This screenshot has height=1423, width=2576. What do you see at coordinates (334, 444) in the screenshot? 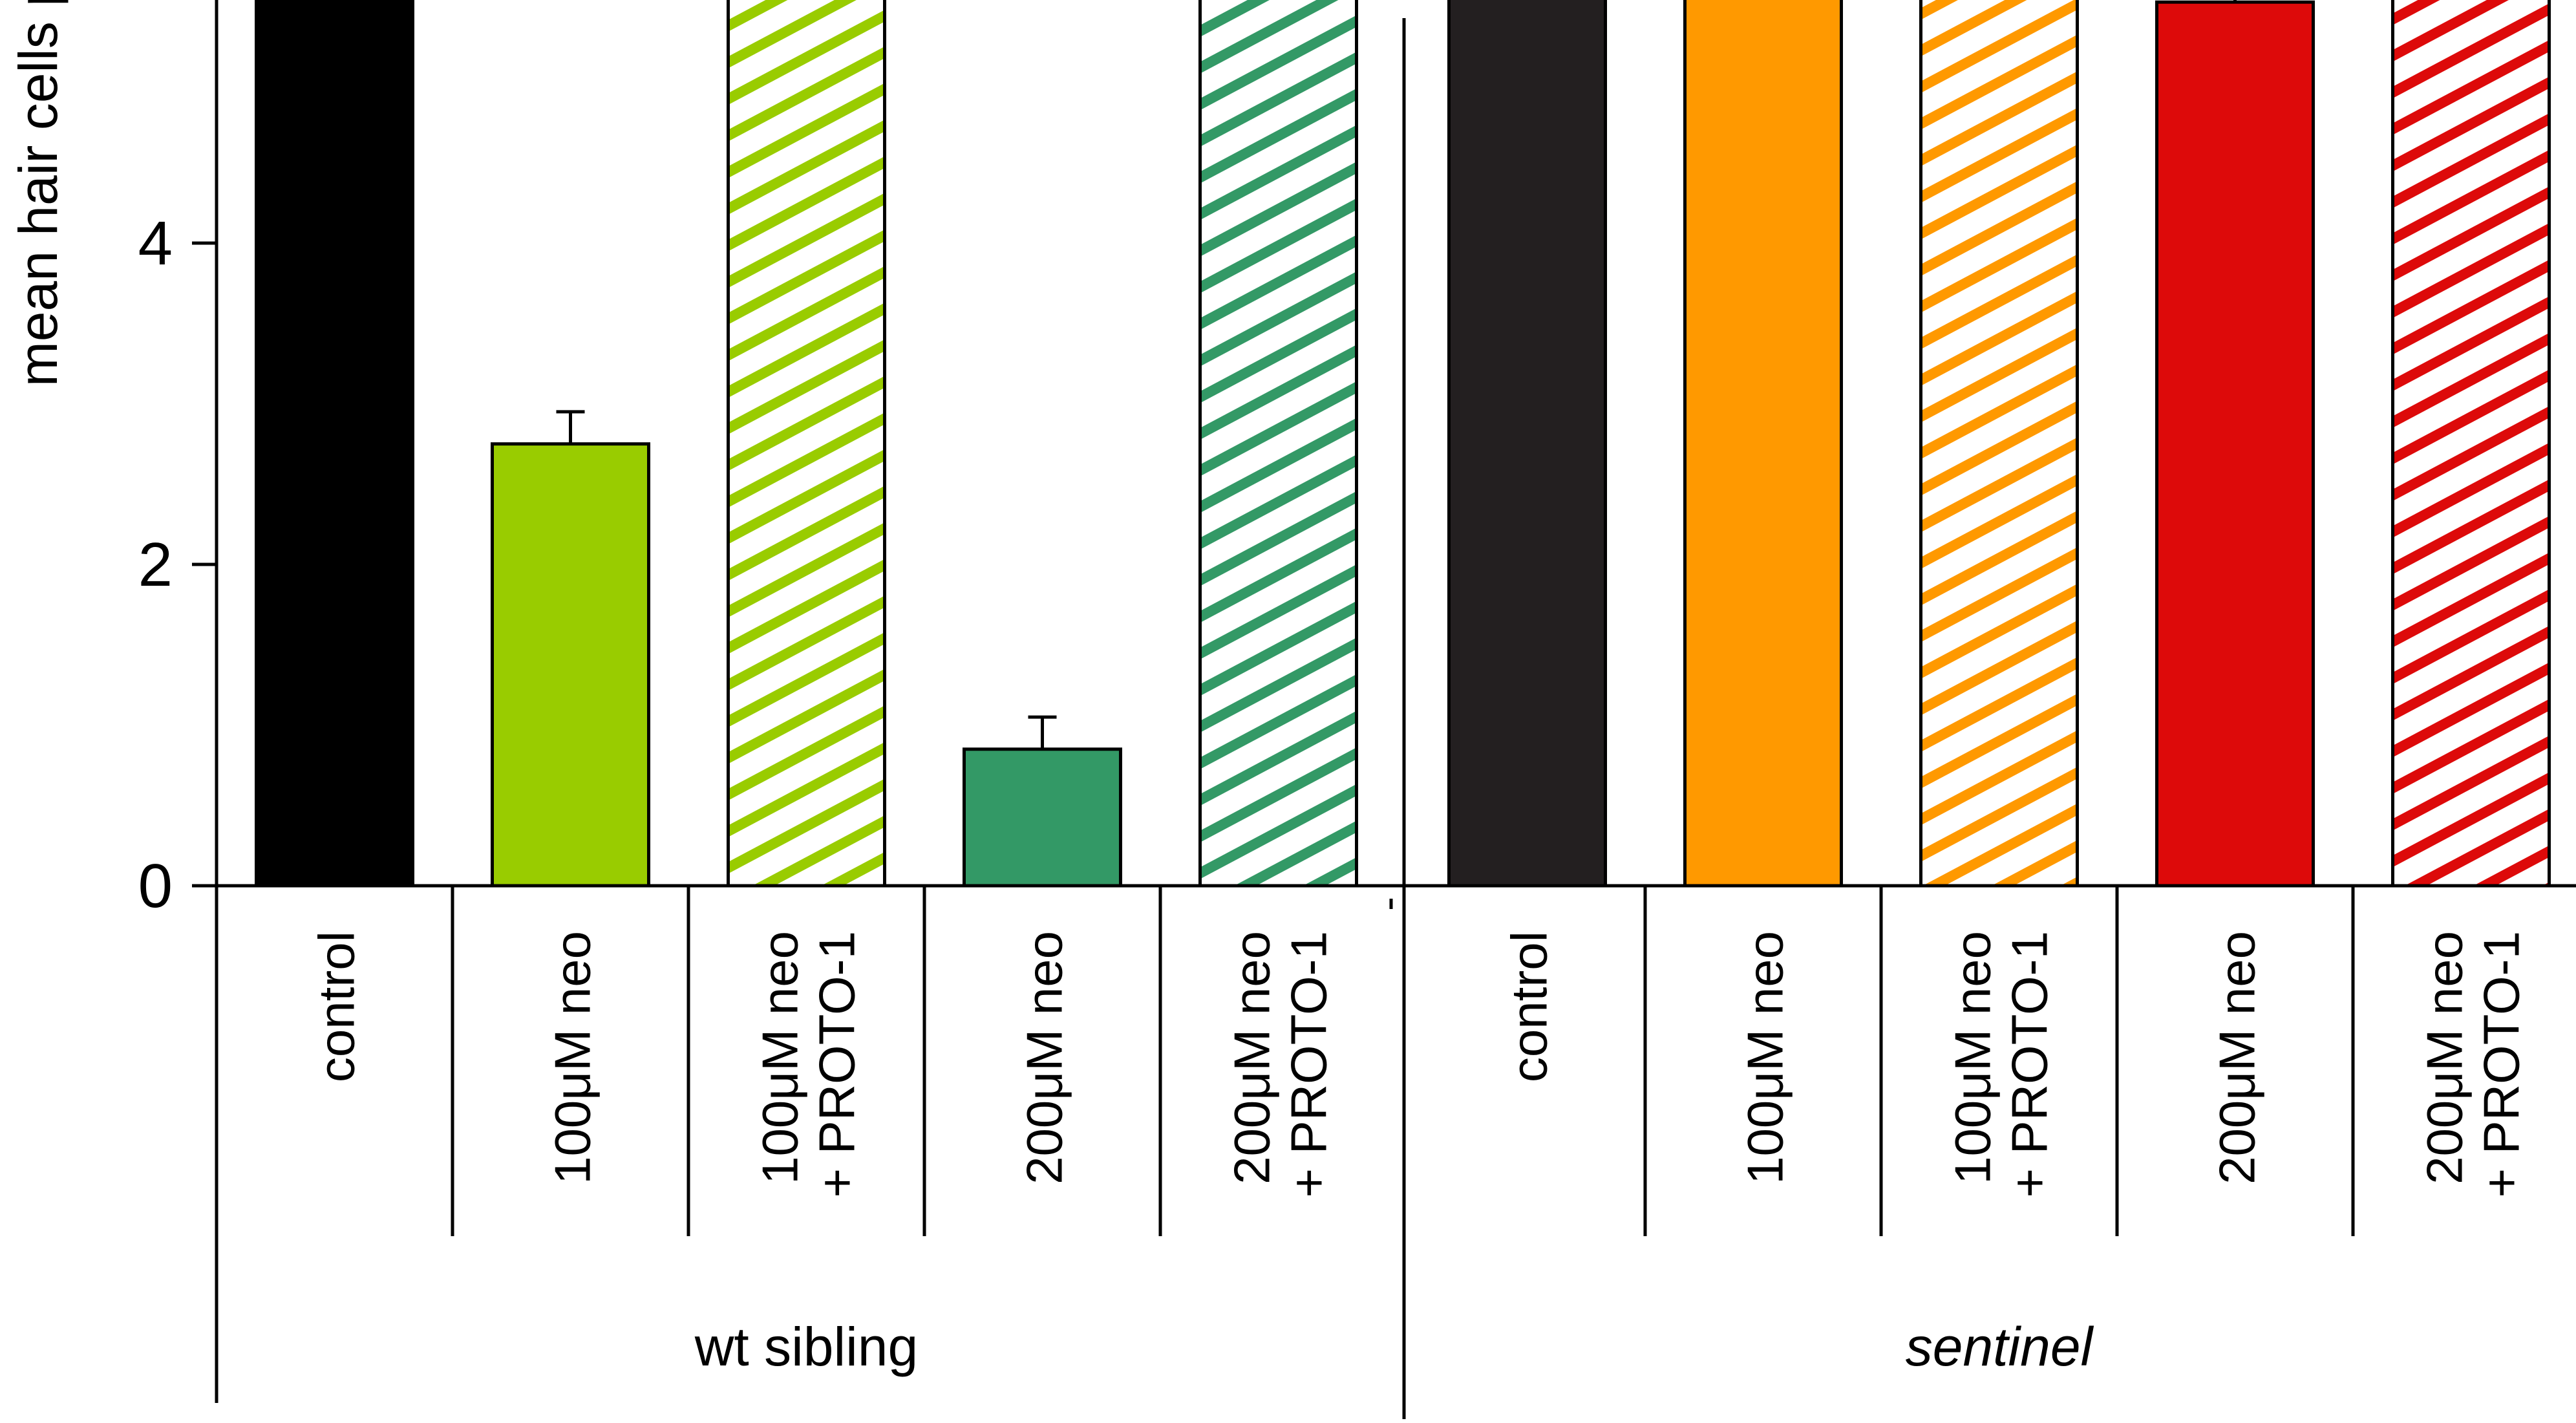
I see `bar-wt-sibling-control` at bounding box center [334, 444].